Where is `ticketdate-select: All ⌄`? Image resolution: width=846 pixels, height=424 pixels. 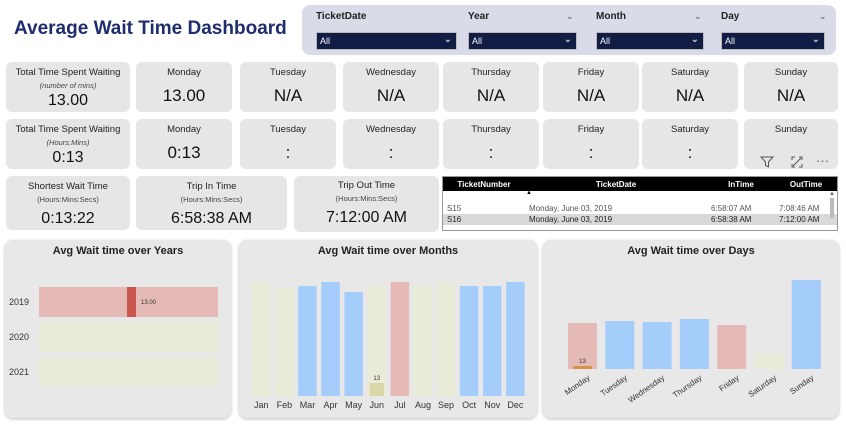
ticketdate-select: All ⌄ is located at coordinates (386, 41).